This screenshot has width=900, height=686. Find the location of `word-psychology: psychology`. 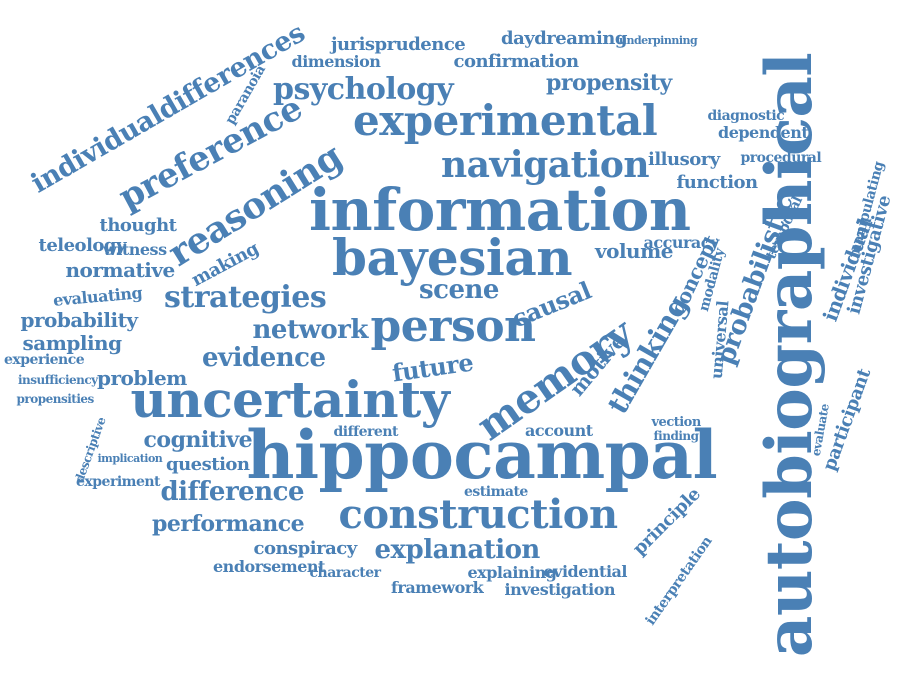

word-psychology: psychology is located at coordinates (363, 89).